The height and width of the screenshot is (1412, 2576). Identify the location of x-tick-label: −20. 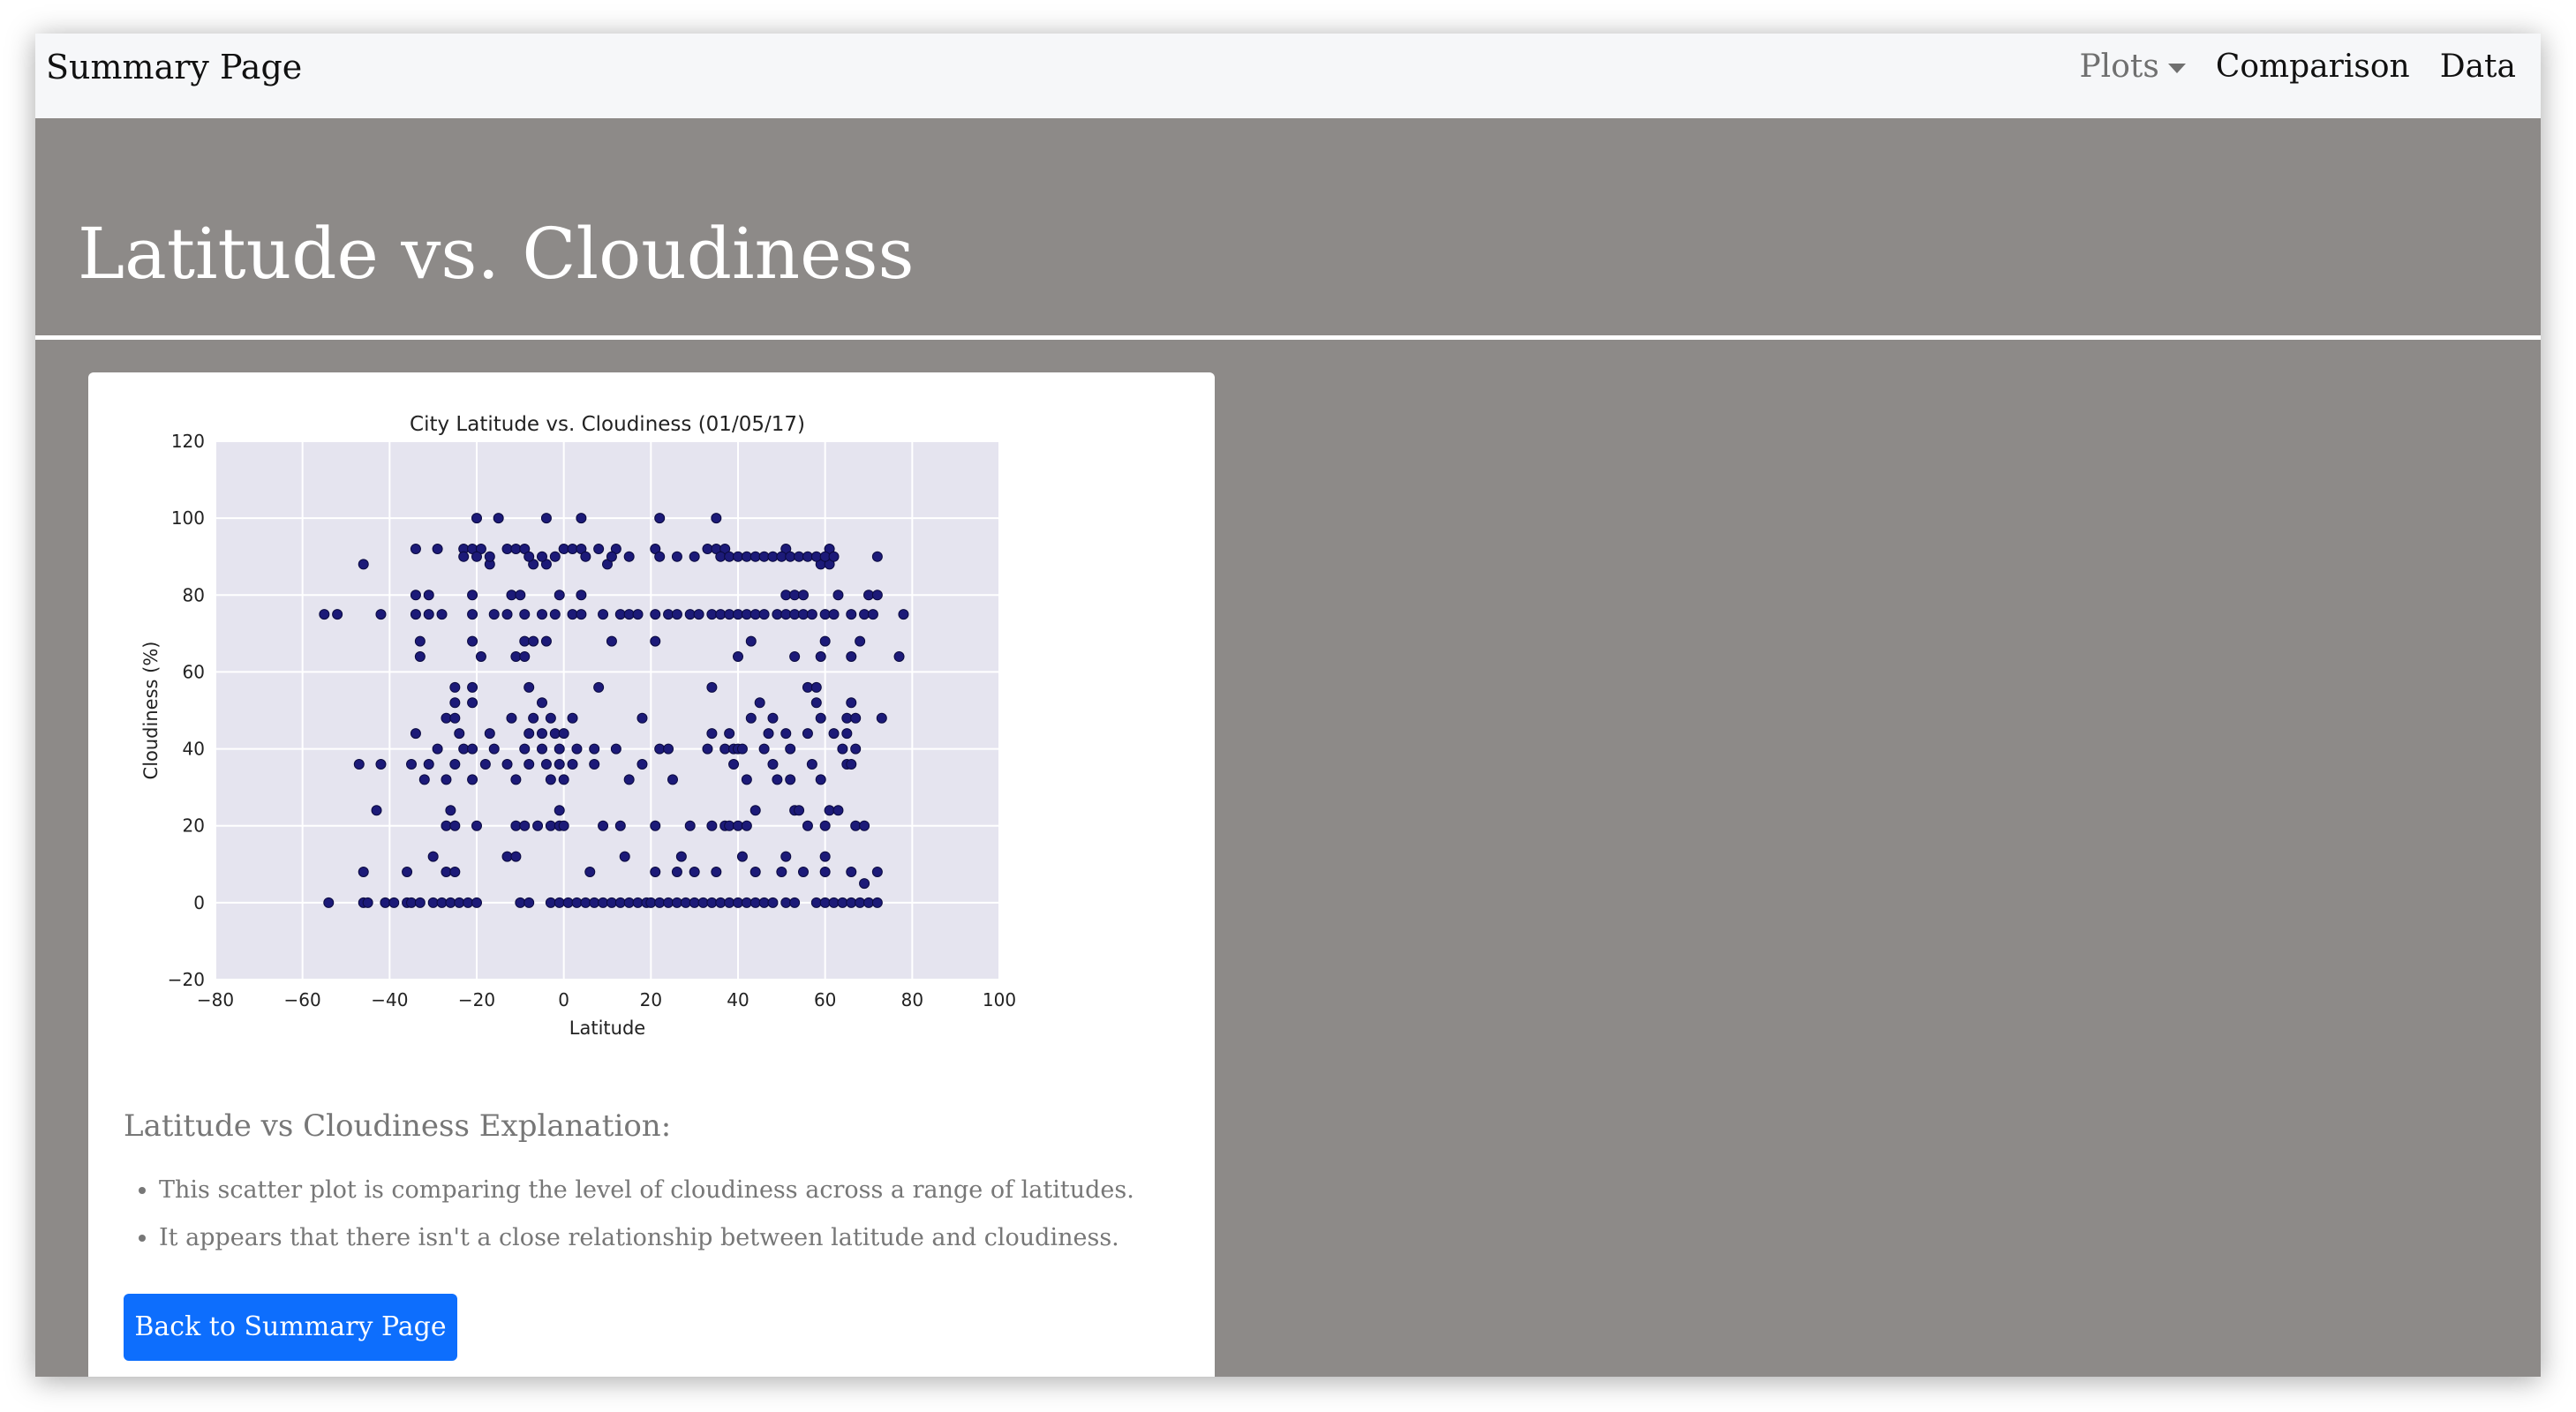
(477, 999).